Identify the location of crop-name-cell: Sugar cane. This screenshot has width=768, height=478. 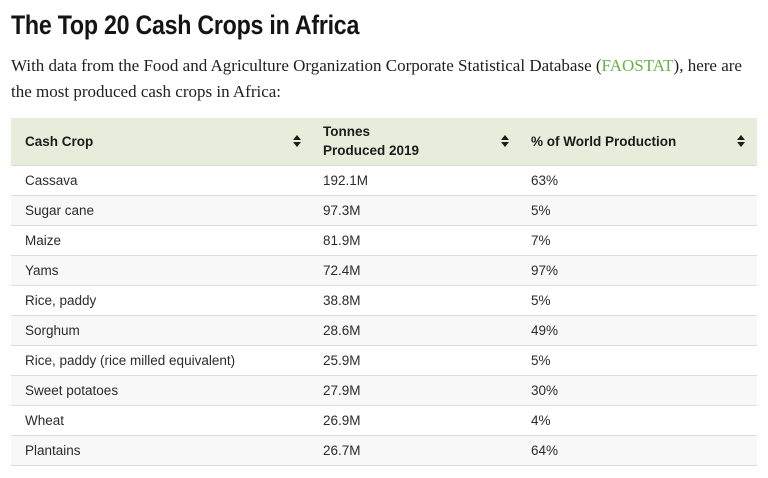
(162, 210).